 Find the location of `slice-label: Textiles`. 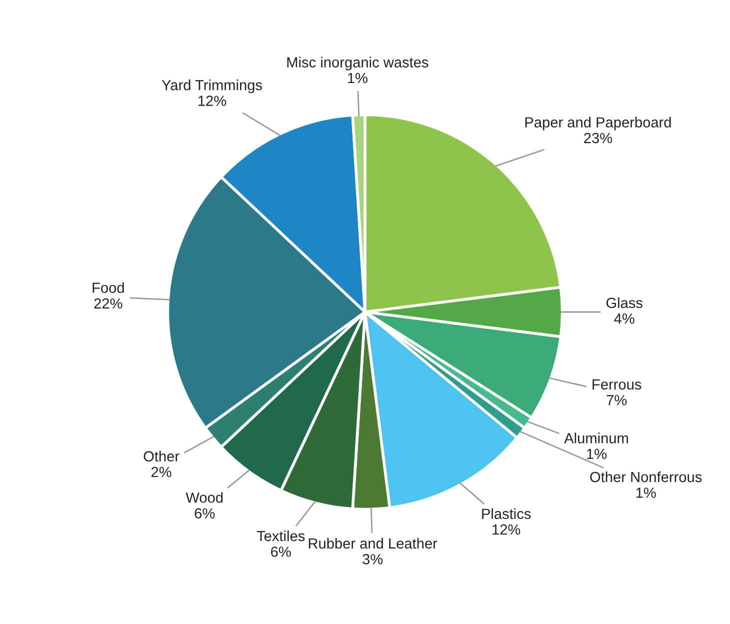

slice-label: Textiles is located at coordinates (280, 536).